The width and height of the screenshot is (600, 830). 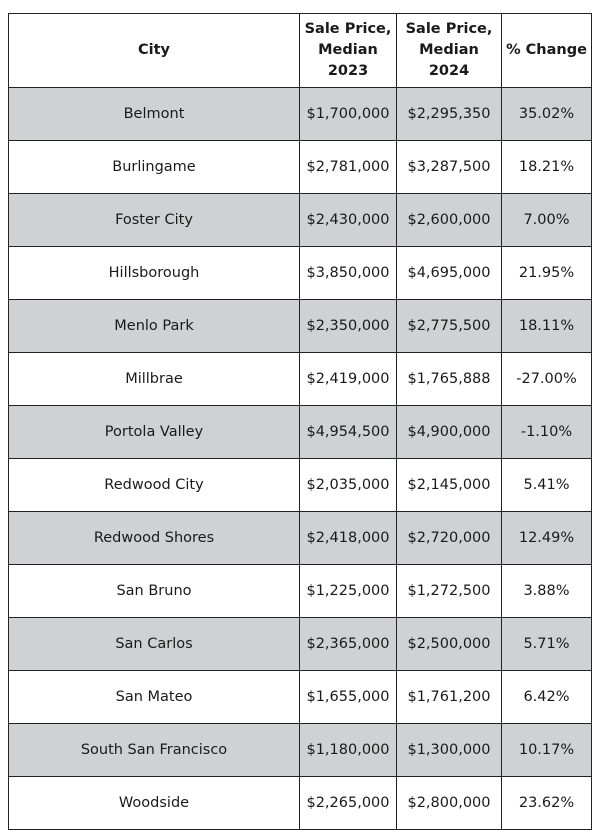 What do you see at coordinates (154, 591) in the screenshot?
I see `cell-city: San Bruno` at bounding box center [154, 591].